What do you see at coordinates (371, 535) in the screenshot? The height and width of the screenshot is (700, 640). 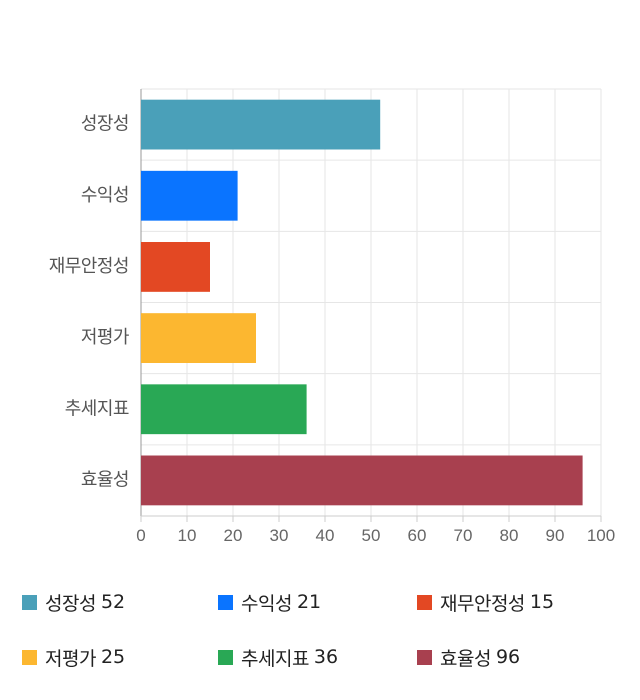 I see `x-tick-label: 50` at bounding box center [371, 535].